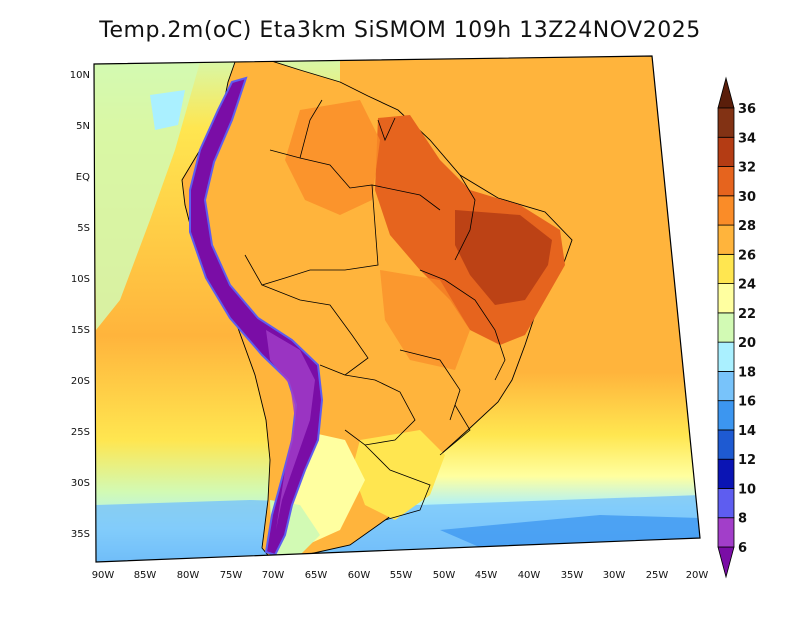 This screenshot has width=800, height=618. I want to click on lon-label-40w: 40W, so click(529, 575).